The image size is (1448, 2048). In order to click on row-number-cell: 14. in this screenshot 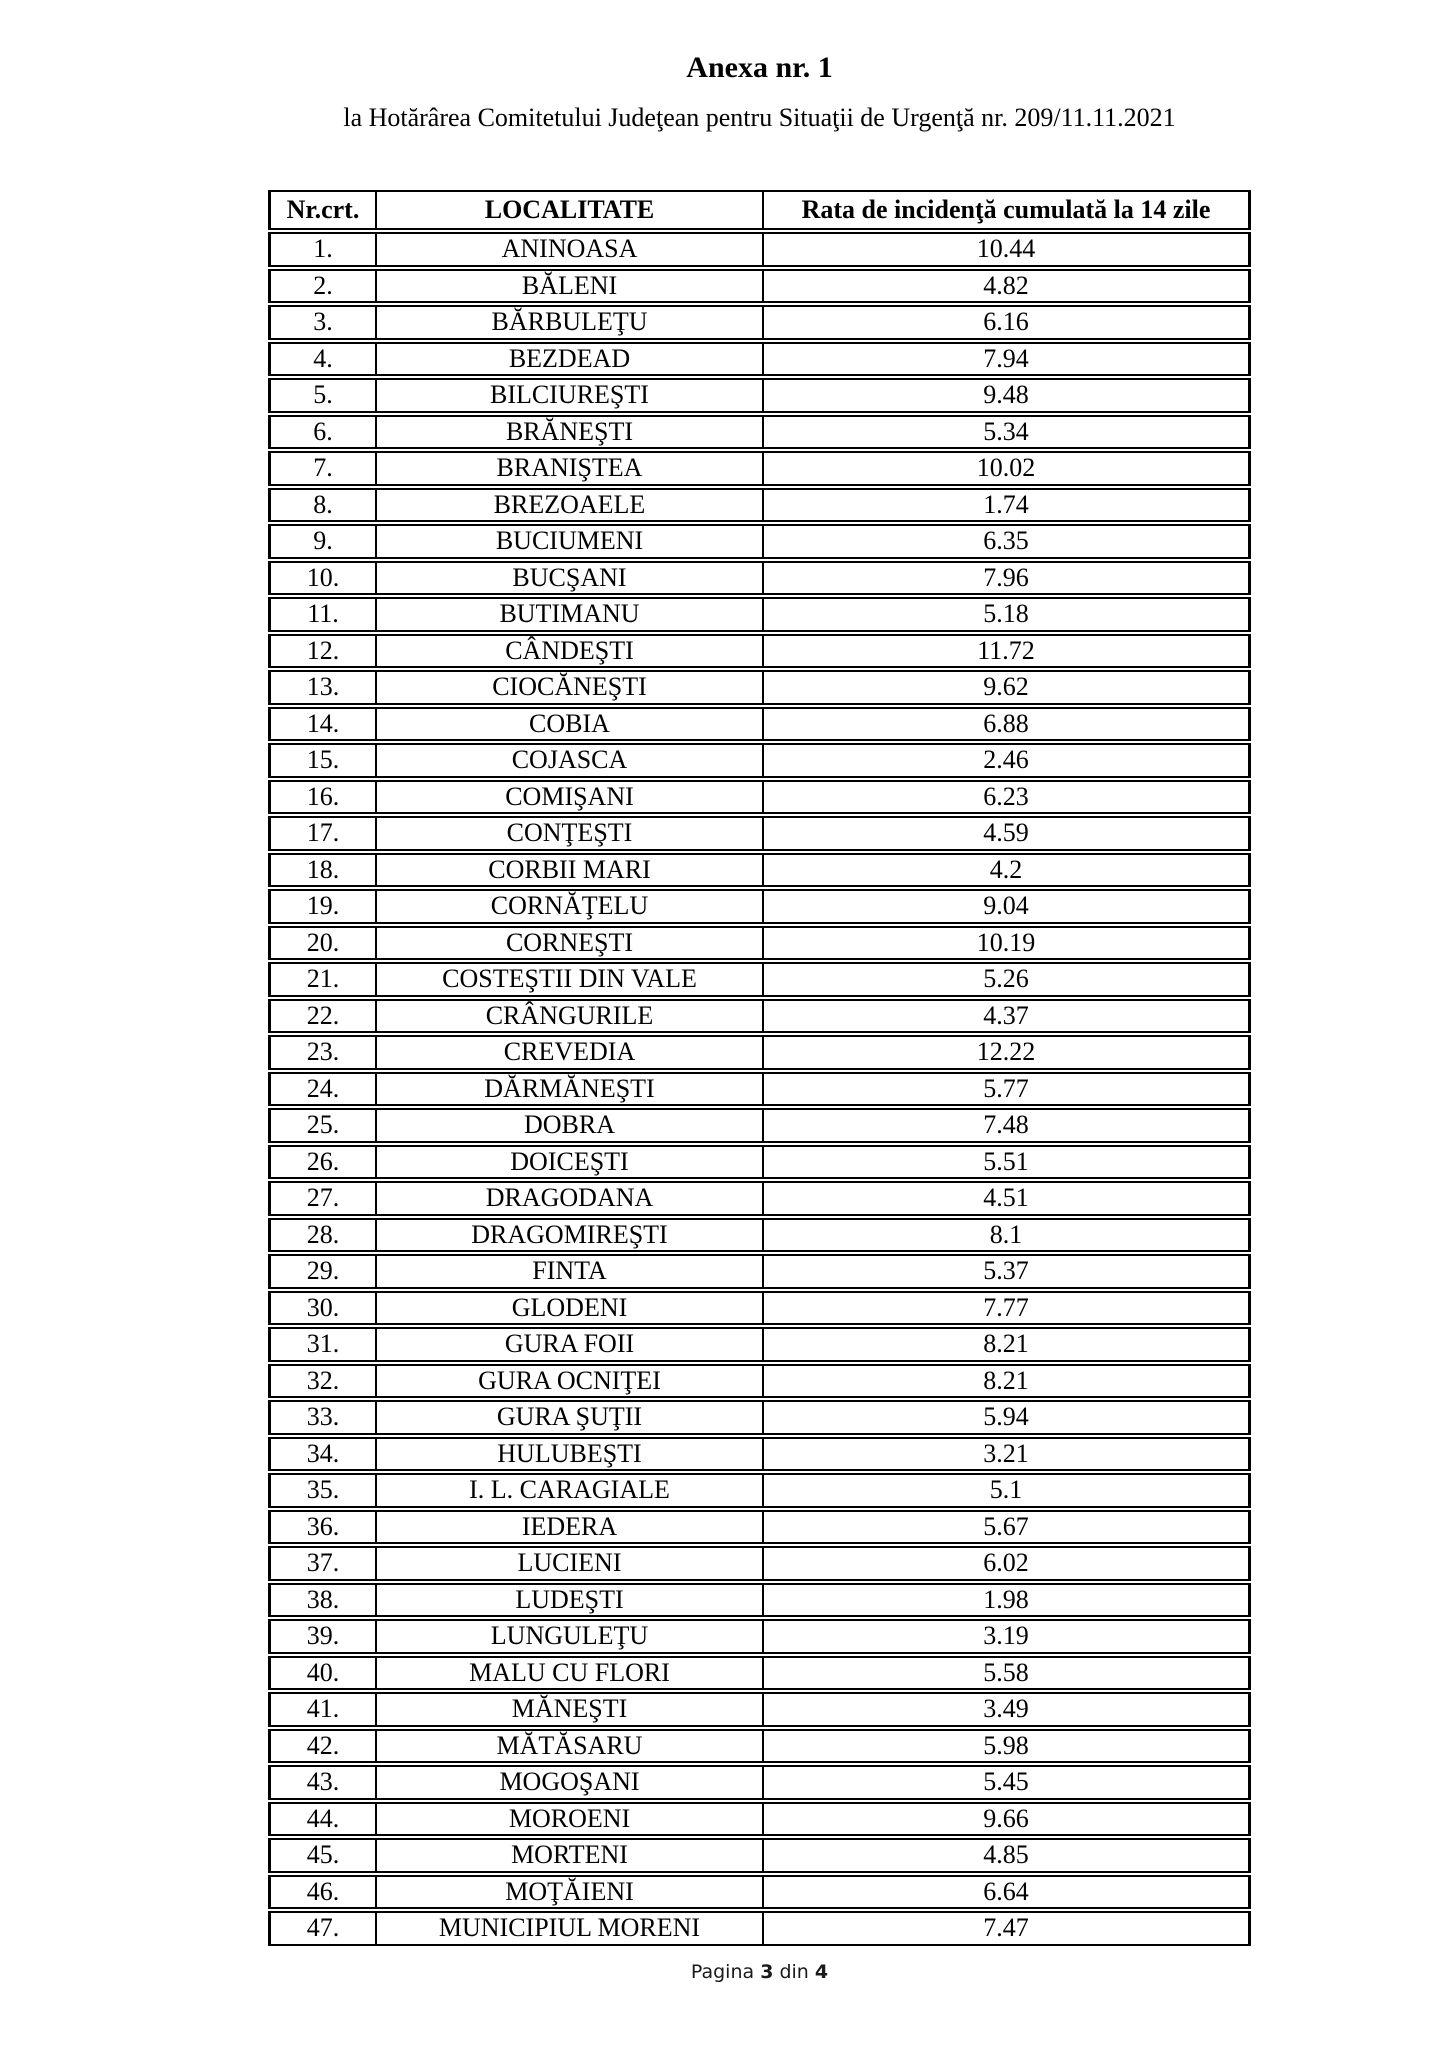, I will do `click(322, 723)`.